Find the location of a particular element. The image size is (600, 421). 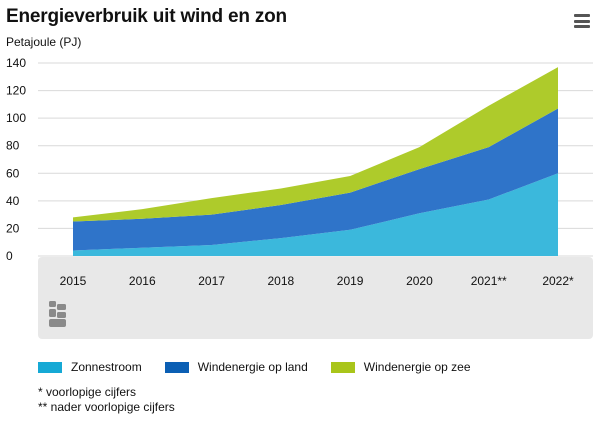

y-axis-unit-label: Petajoule (PJ) is located at coordinates (44, 42).